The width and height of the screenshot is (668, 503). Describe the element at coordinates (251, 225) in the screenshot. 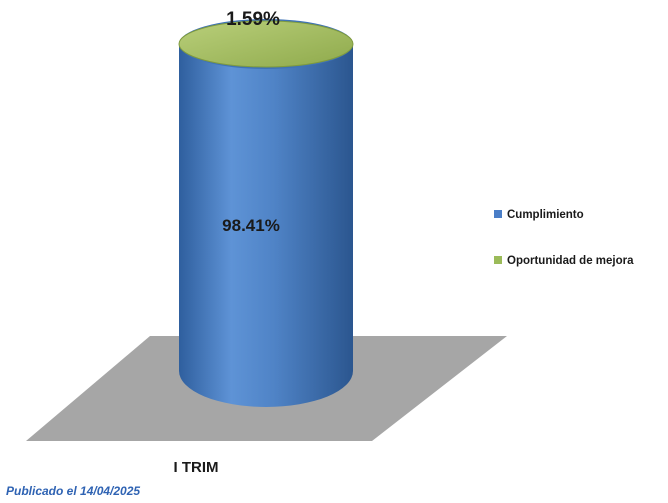

I see `data-label-cumplimiento: 98.41%` at that location.